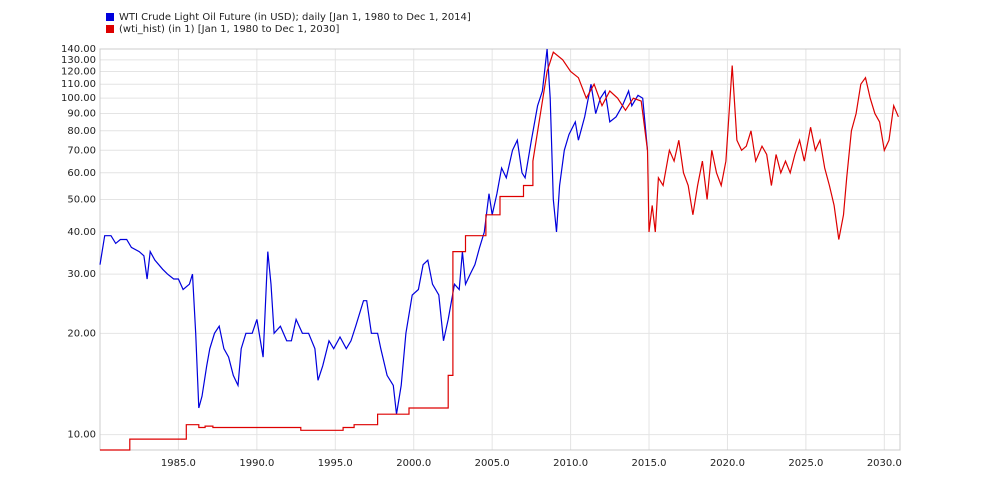  Describe the element at coordinates (178, 463) in the screenshot. I see `x-tick-label: 1985.0` at that location.